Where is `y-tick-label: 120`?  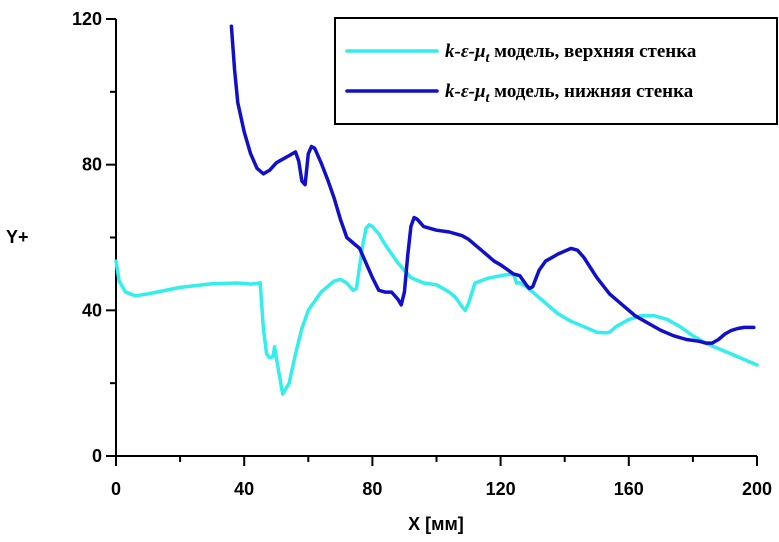
y-tick-label: 120 is located at coordinates (87, 19).